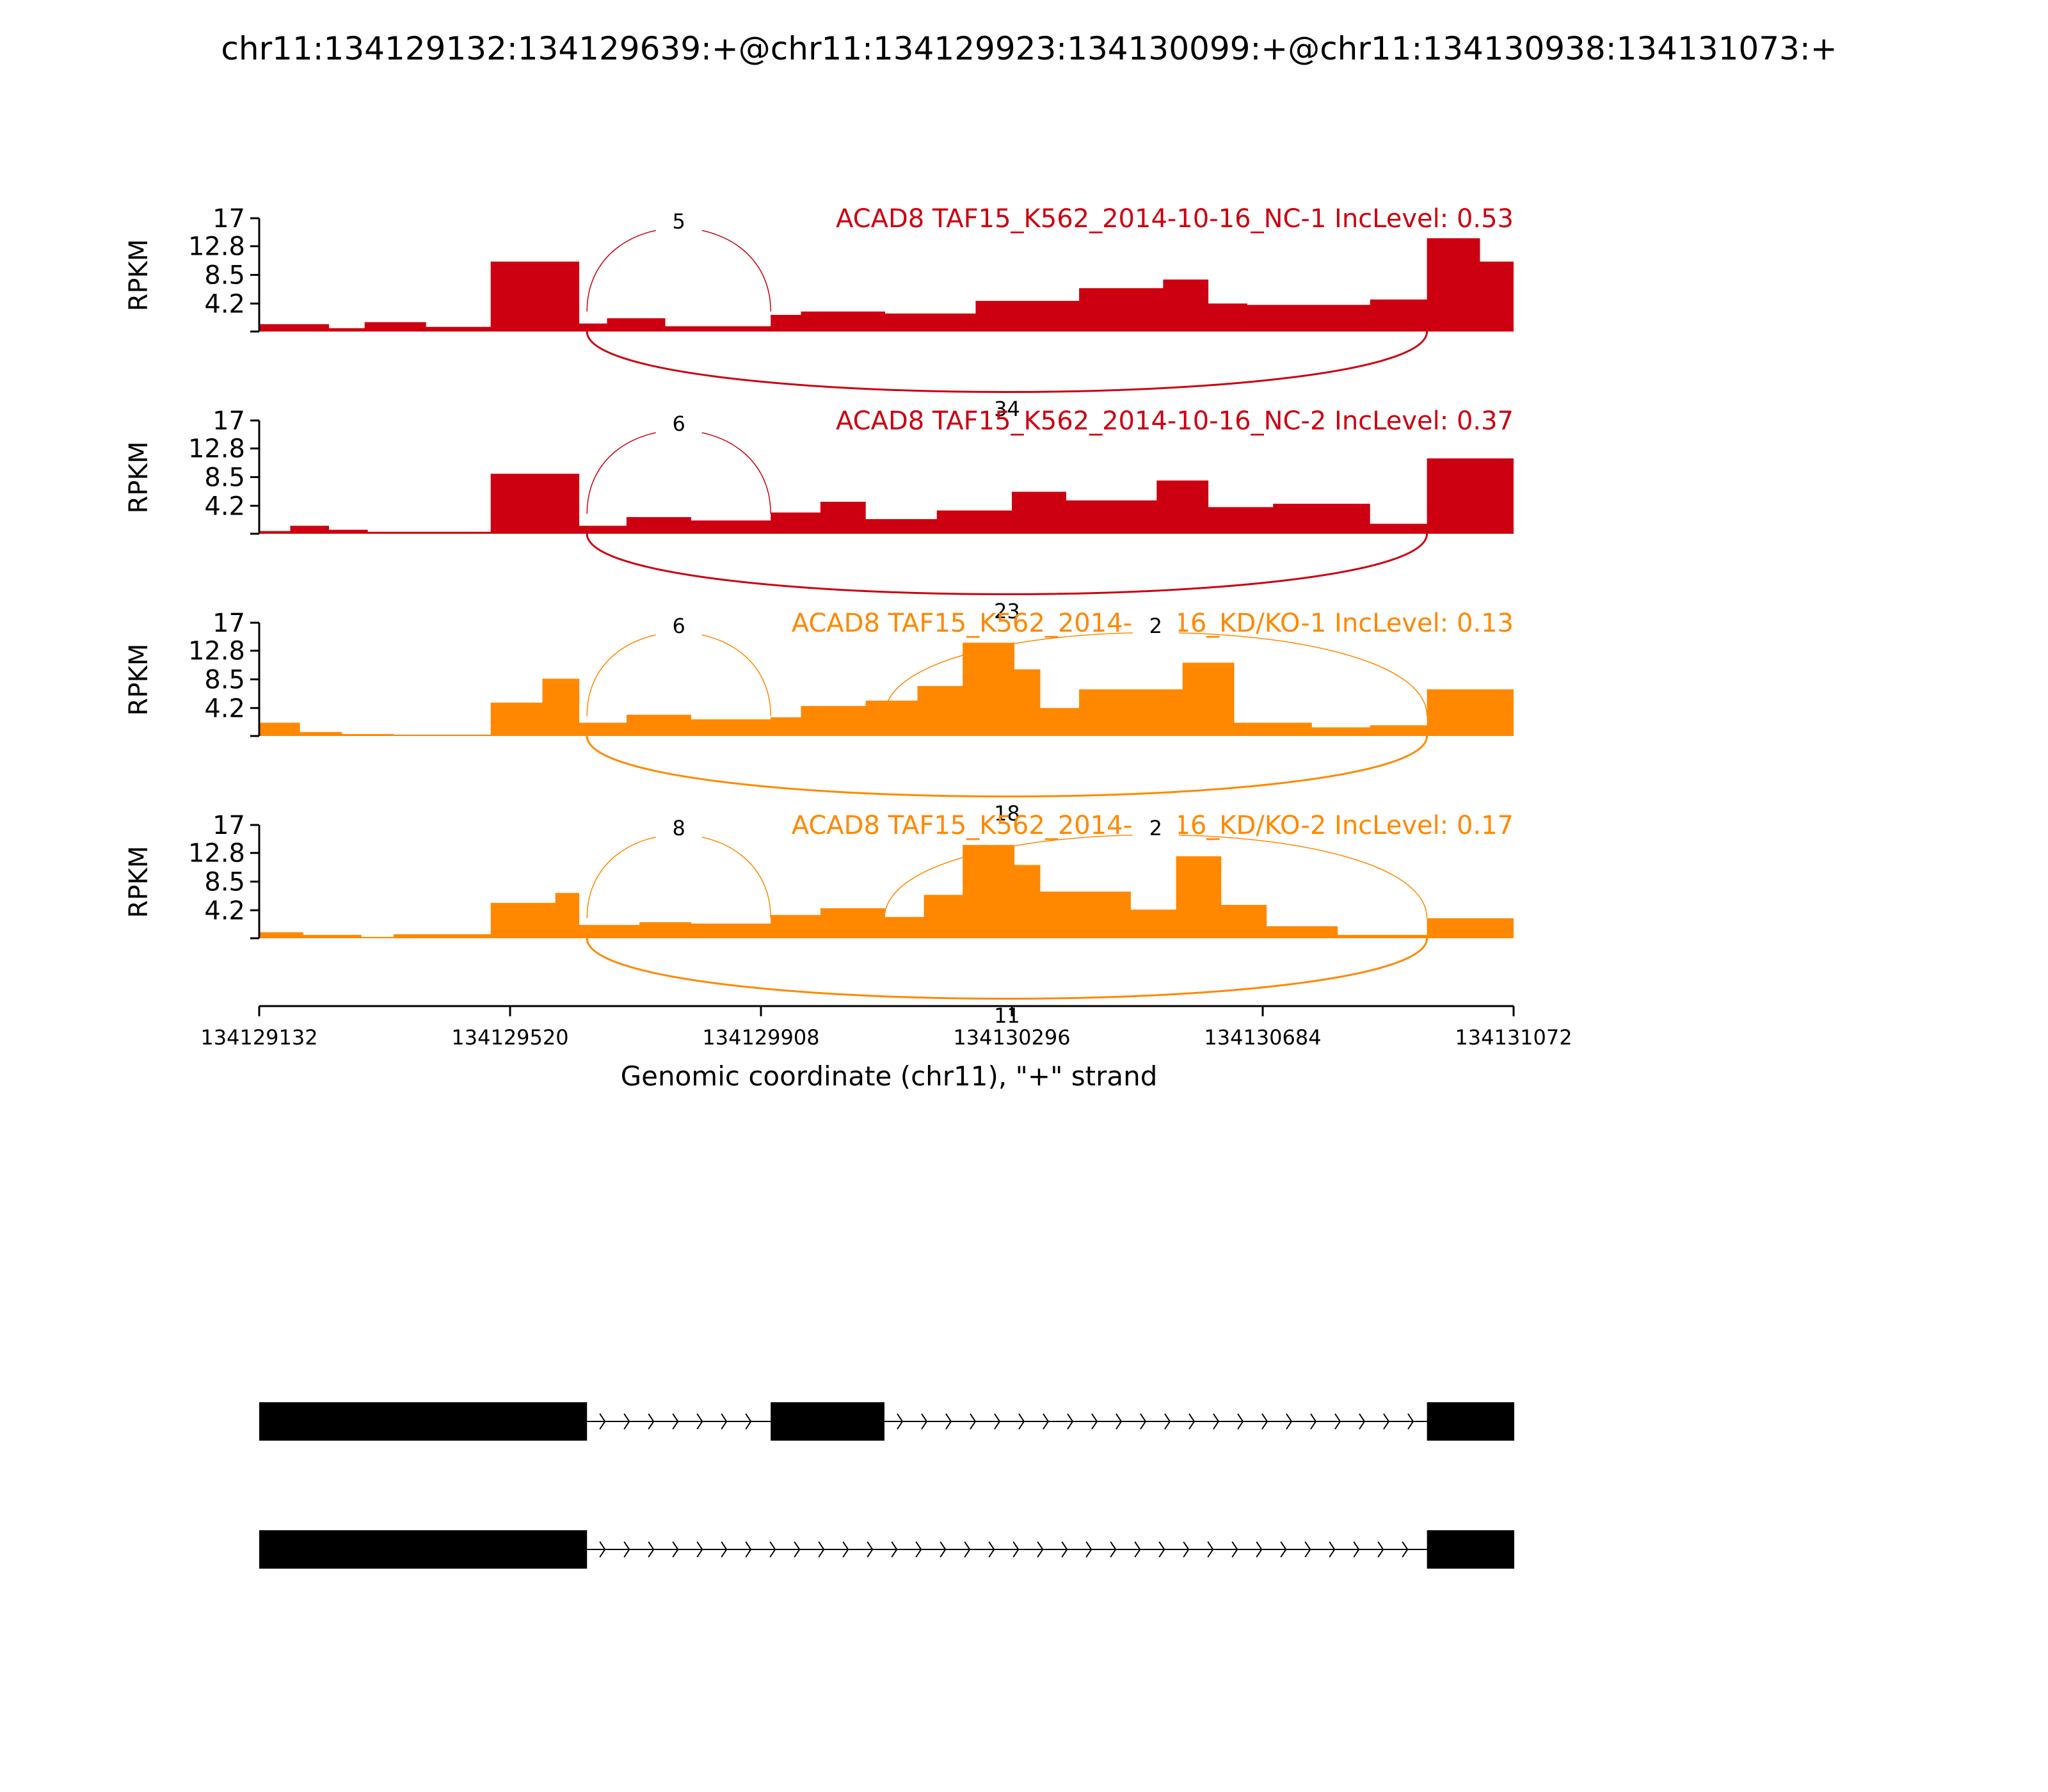 This screenshot has height=1792, width=2048. I want to click on isoform-models, so click(887, 1485).